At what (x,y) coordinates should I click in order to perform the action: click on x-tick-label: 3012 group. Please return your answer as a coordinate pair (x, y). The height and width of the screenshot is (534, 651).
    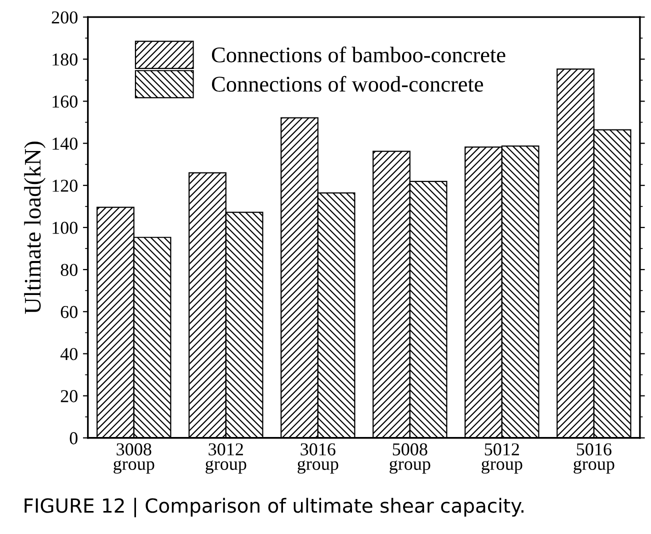
    Looking at the image, I should click on (226, 458).